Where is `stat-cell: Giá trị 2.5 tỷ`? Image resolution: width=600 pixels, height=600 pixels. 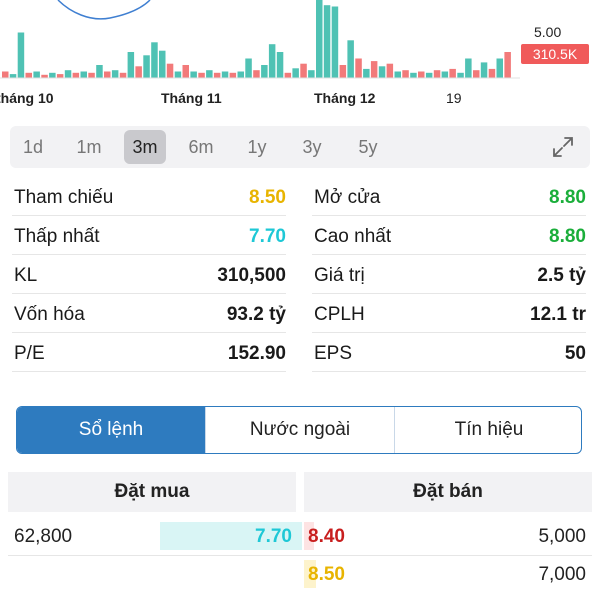 stat-cell: Giá trị 2.5 tỷ is located at coordinates (449, 275).